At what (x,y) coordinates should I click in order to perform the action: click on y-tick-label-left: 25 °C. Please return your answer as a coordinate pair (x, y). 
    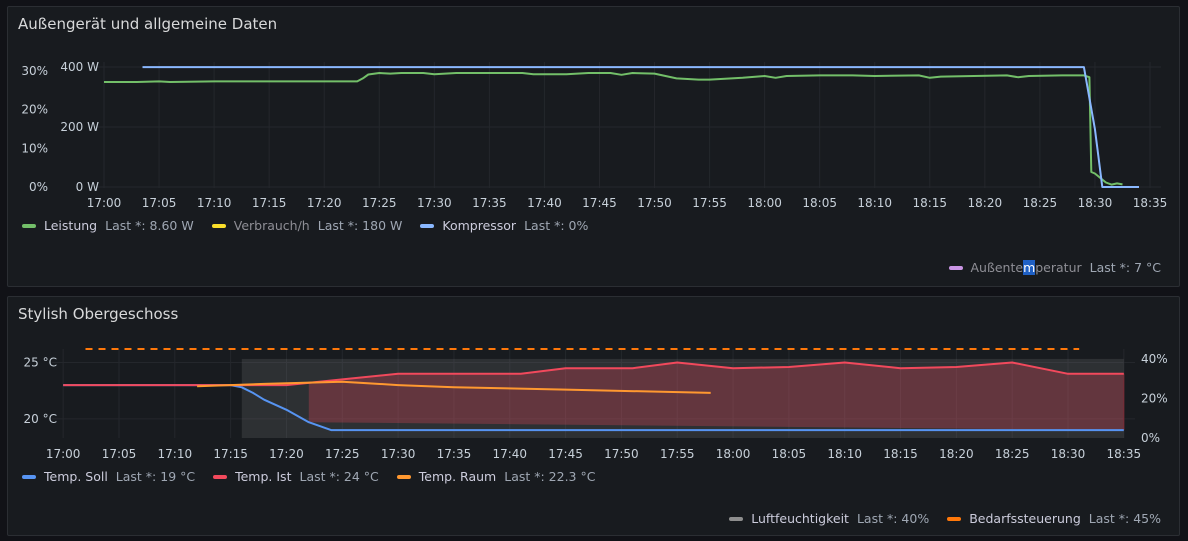
    Looking at the image, I should click on (40, 363).